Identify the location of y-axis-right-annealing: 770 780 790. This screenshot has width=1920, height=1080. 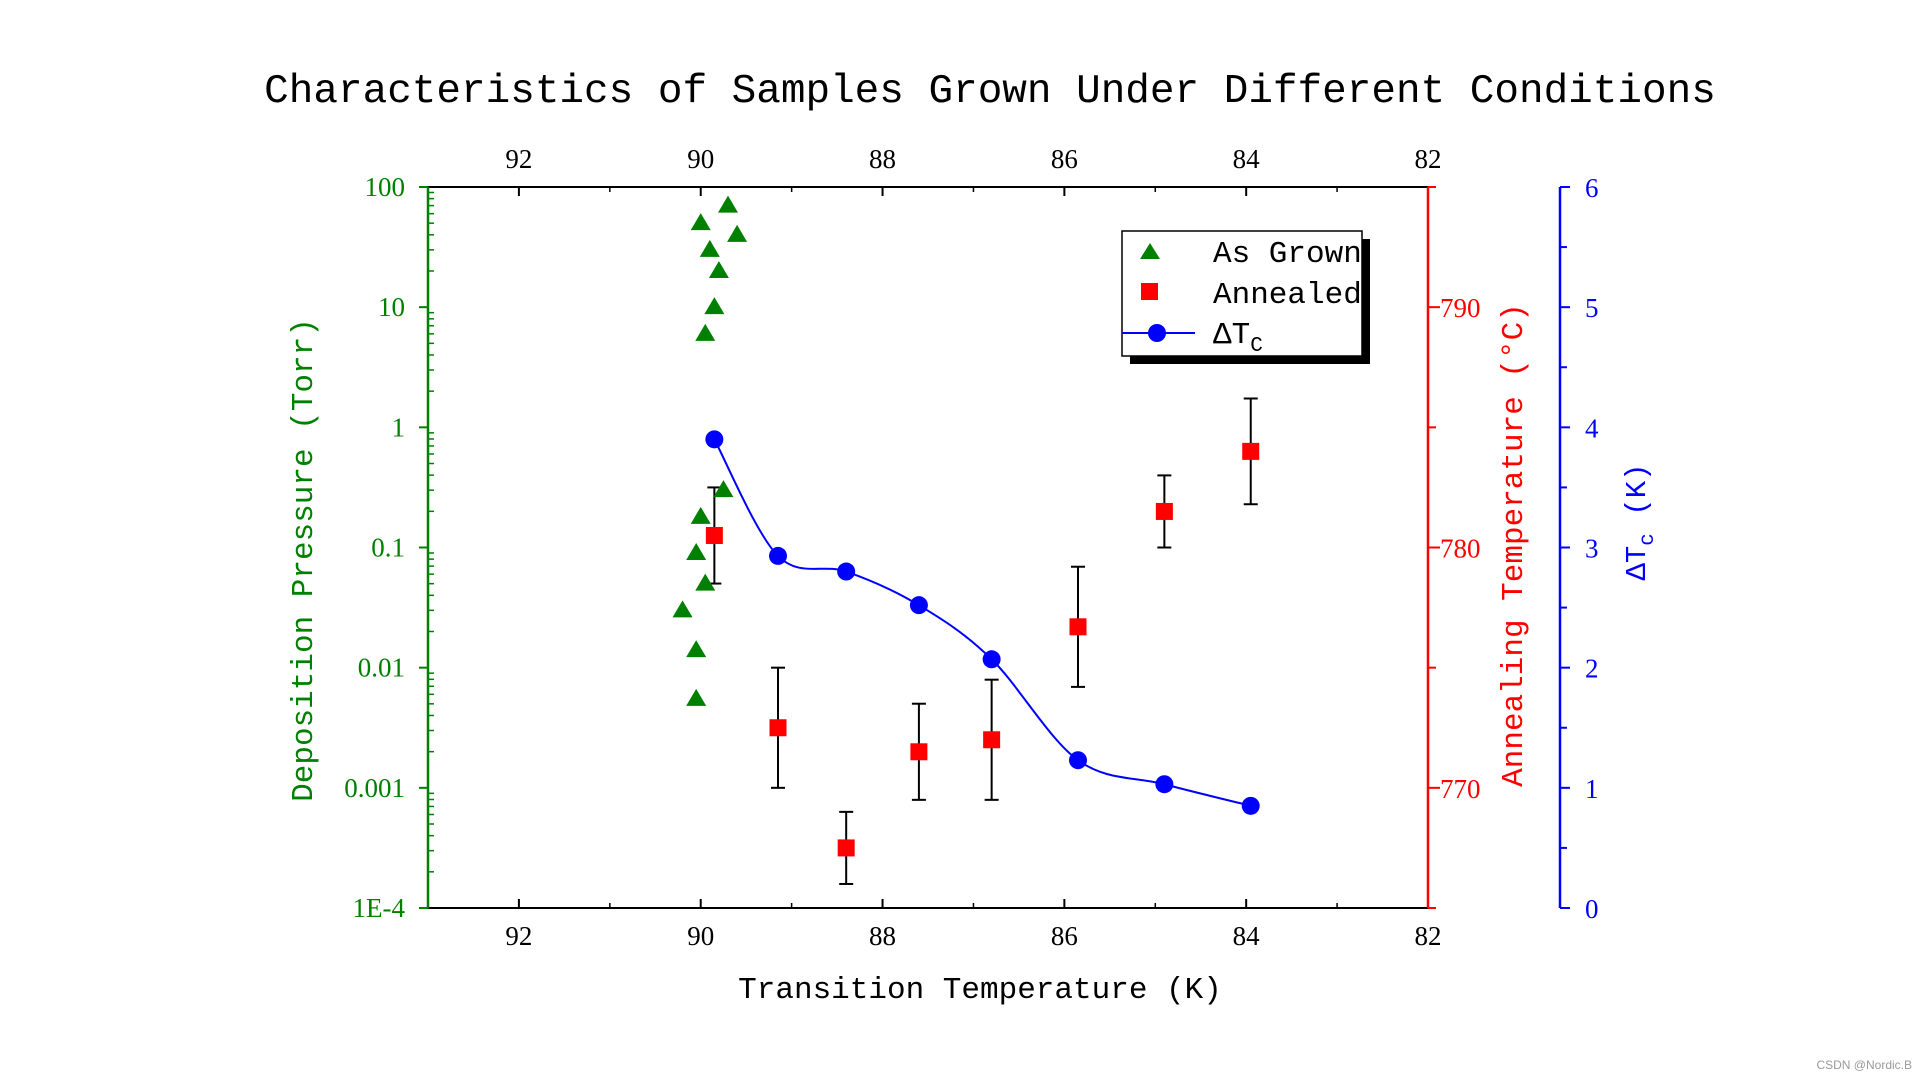
(1453, 547).